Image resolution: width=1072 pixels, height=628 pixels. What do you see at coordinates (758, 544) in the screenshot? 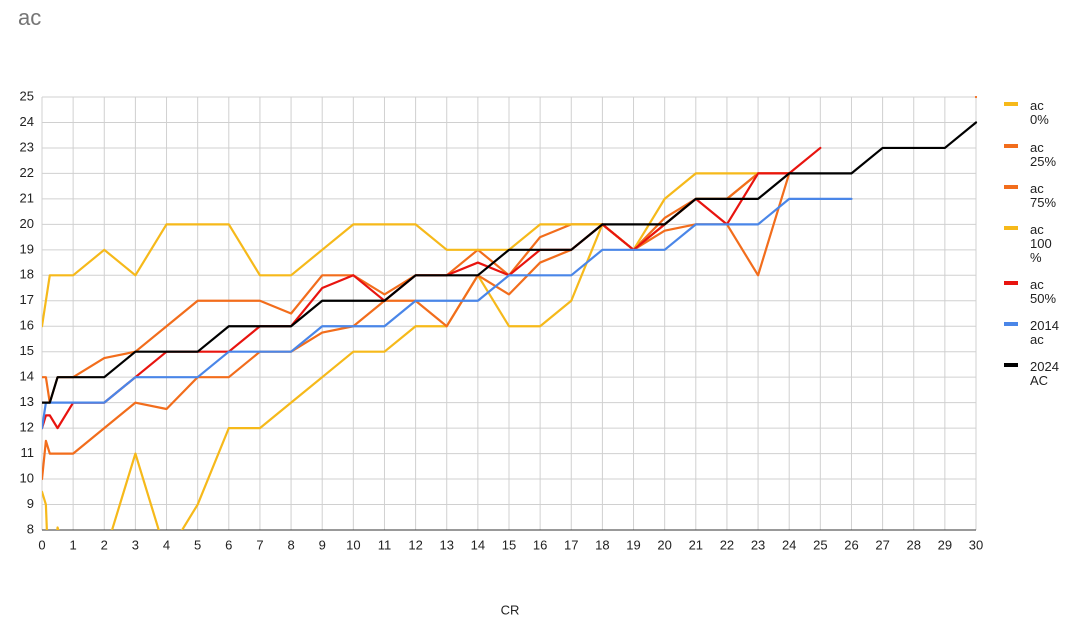
I see `x-tick-label: 23` at bounding box center [758, 544].